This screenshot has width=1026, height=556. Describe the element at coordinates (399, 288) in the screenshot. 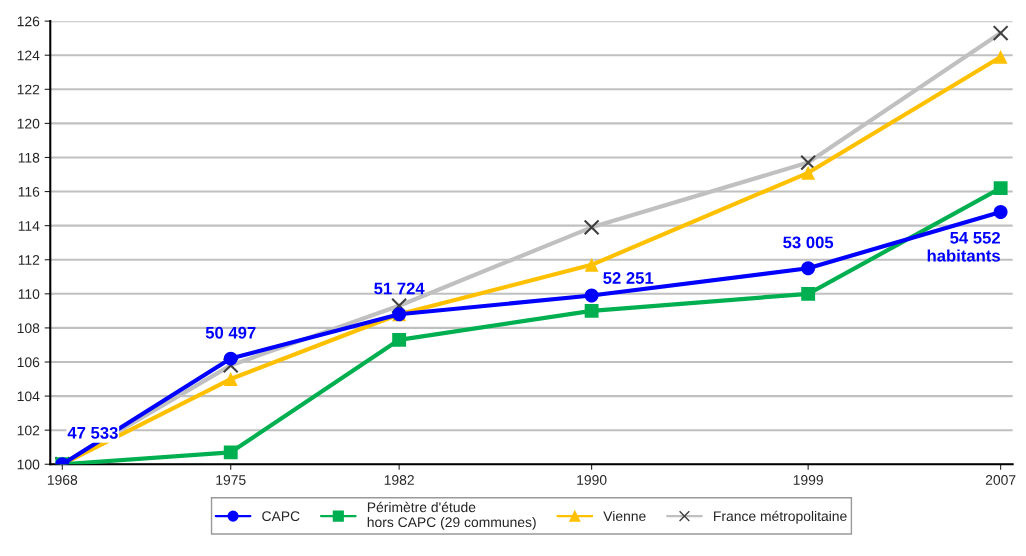

I see `annotation: 51 724` at that location.